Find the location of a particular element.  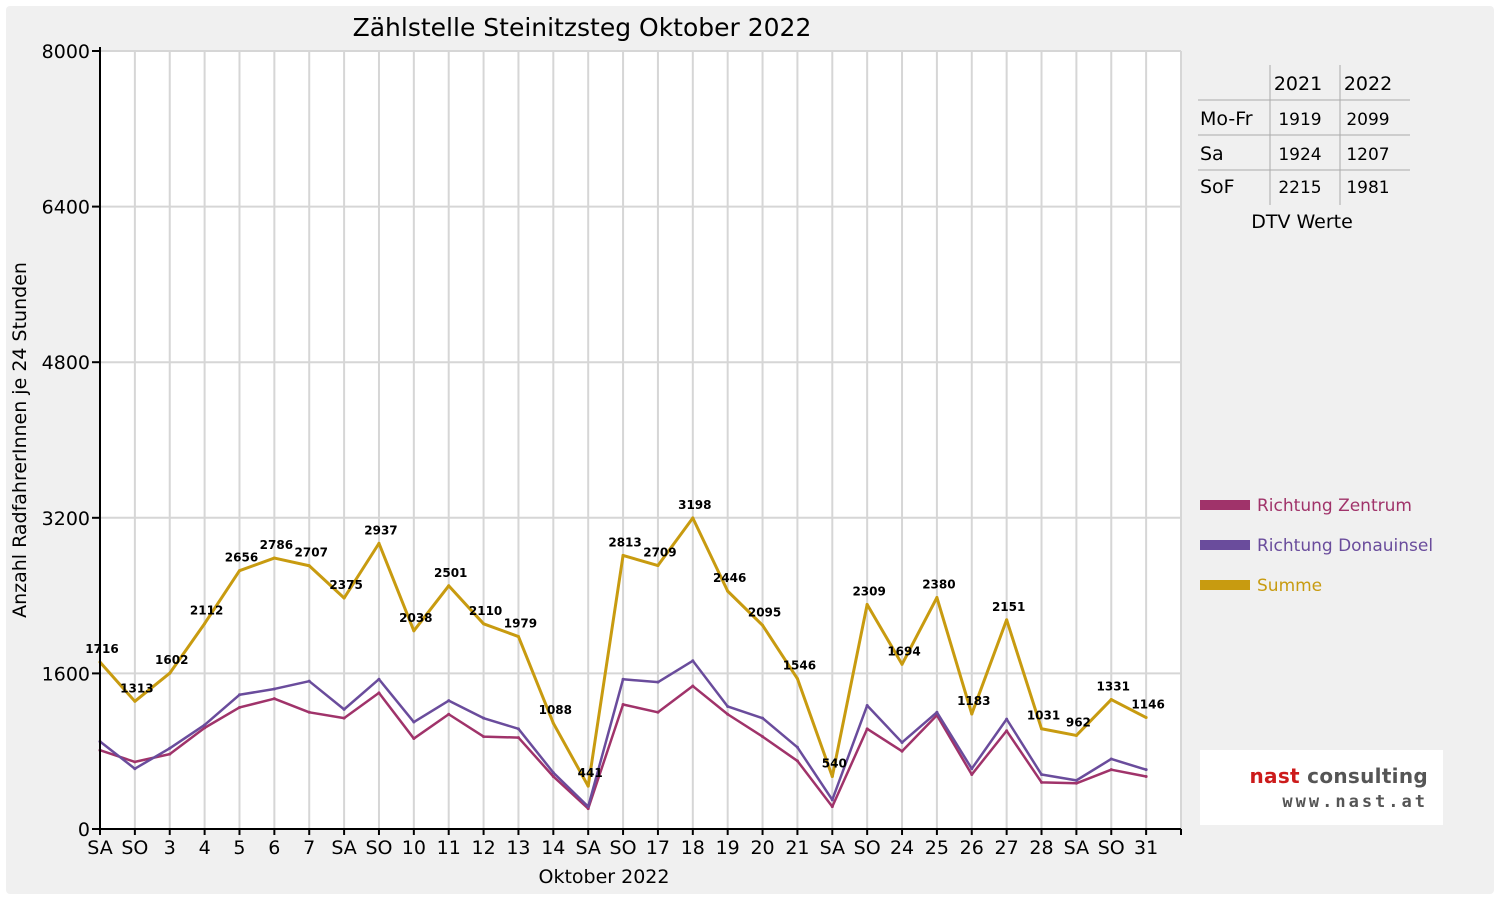

data-label: 2813 is located at coordinates (624, 542).